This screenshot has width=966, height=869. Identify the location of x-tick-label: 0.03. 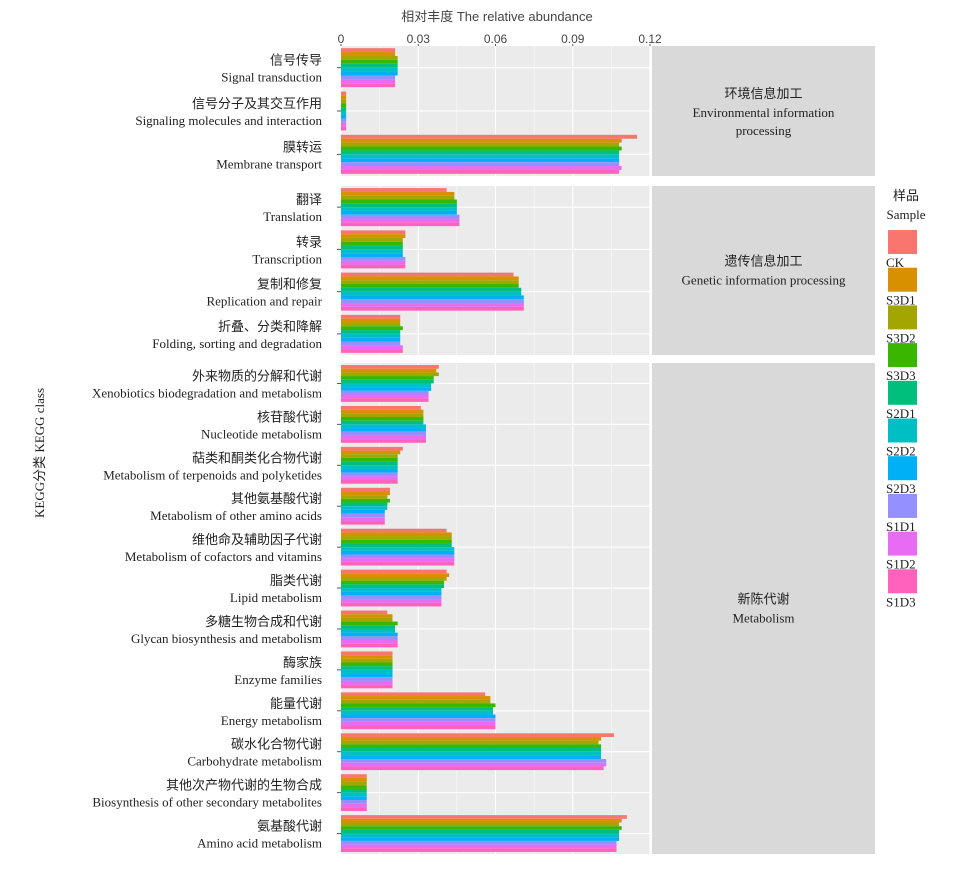
(419, 39).